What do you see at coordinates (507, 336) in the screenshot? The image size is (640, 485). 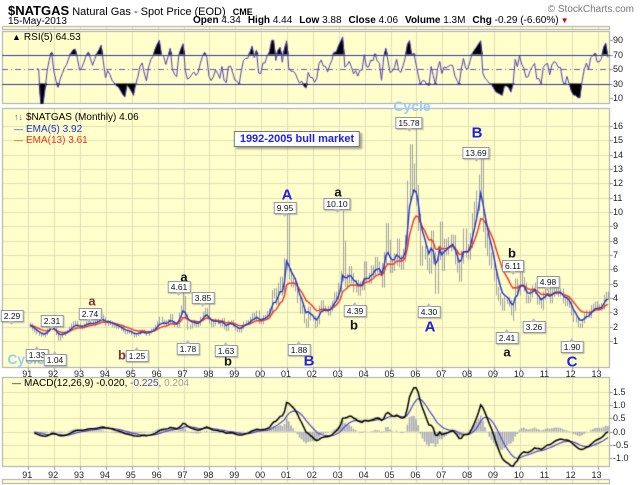 I see `price-callout: 2.41` at bounding box center [507, 336].